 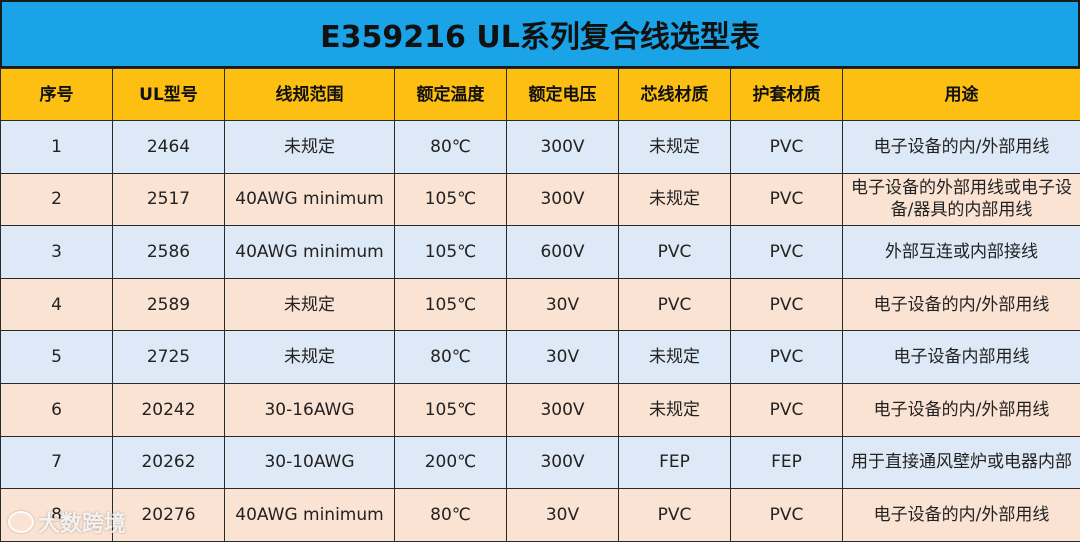 I want to click on table-cell: 7, so click(x=56, y=462).